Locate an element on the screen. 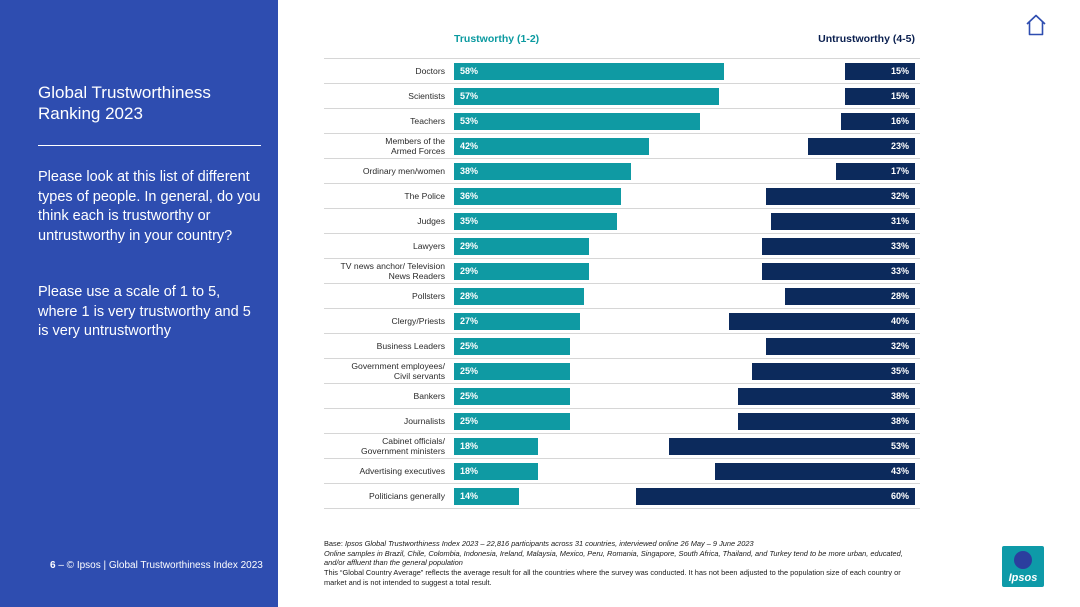 This screenshot has height=607, width=1080. value-label-trustworthy: 36% is located at coordinates (469, 195).